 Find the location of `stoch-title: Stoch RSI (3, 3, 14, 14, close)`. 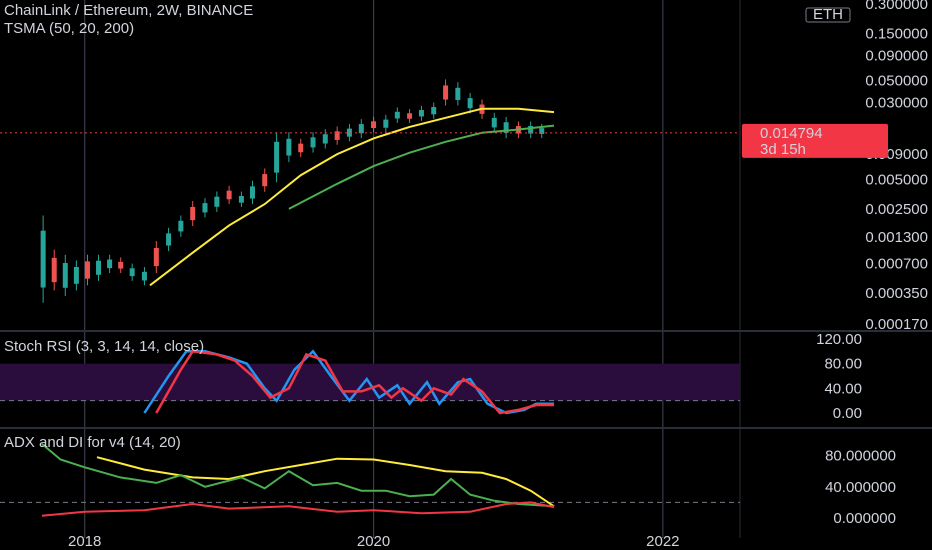

stoch-title: Stoch RSI (3, 3, 14, 14, close) is located at coordinates (104, 346).